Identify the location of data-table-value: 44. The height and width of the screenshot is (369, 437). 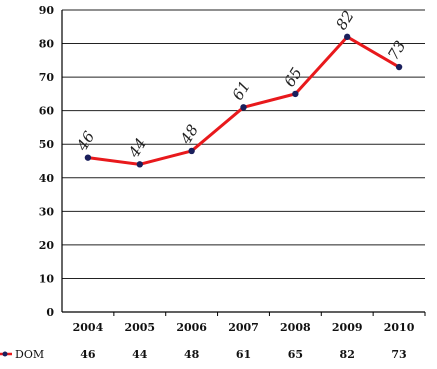
(140, 354).